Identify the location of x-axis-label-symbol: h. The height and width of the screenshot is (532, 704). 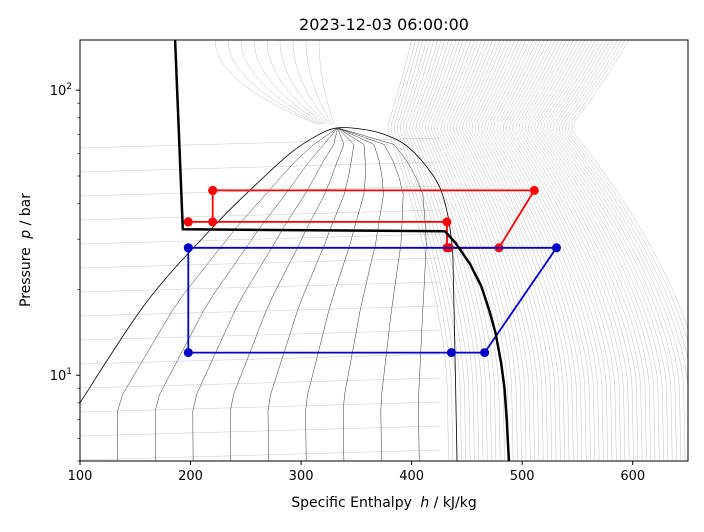
(424, 503).